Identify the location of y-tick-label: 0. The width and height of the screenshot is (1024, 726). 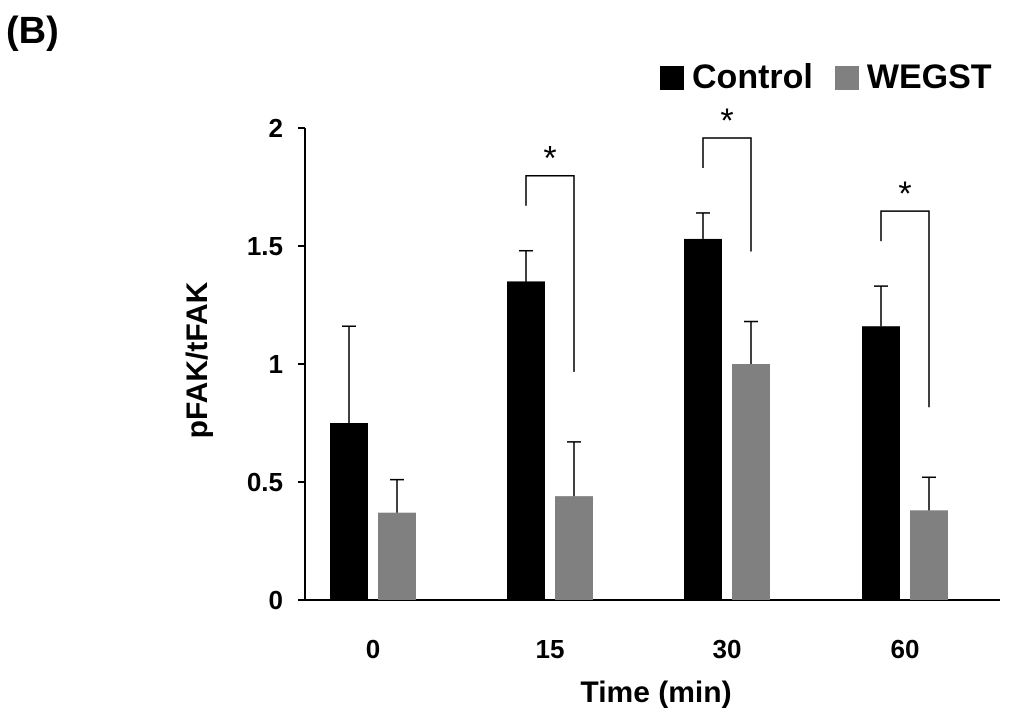
(276, 600).